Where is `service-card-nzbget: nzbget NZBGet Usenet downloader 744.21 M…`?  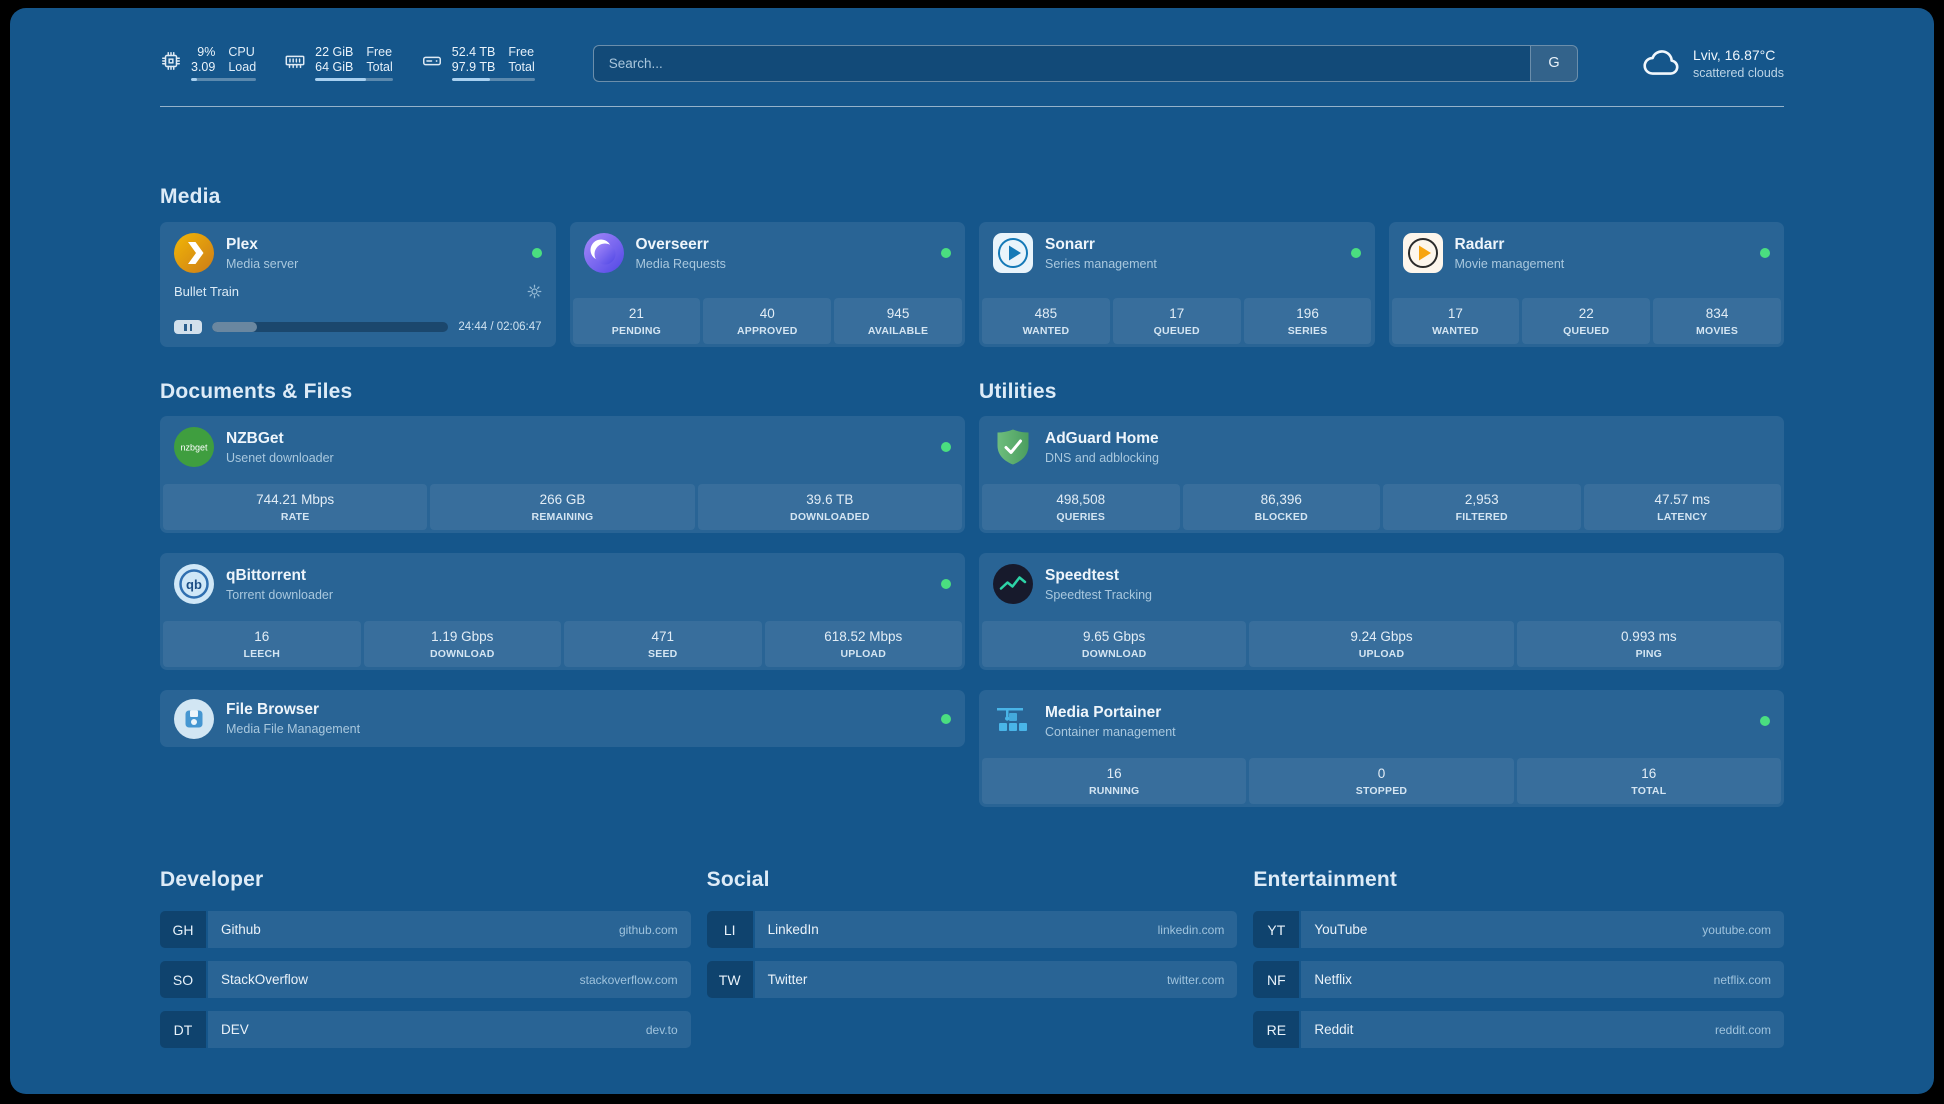
service-card-nzbget: nzbget NZBGet Usenet downloader 744.21 M… is located at coordinates (562, 474).